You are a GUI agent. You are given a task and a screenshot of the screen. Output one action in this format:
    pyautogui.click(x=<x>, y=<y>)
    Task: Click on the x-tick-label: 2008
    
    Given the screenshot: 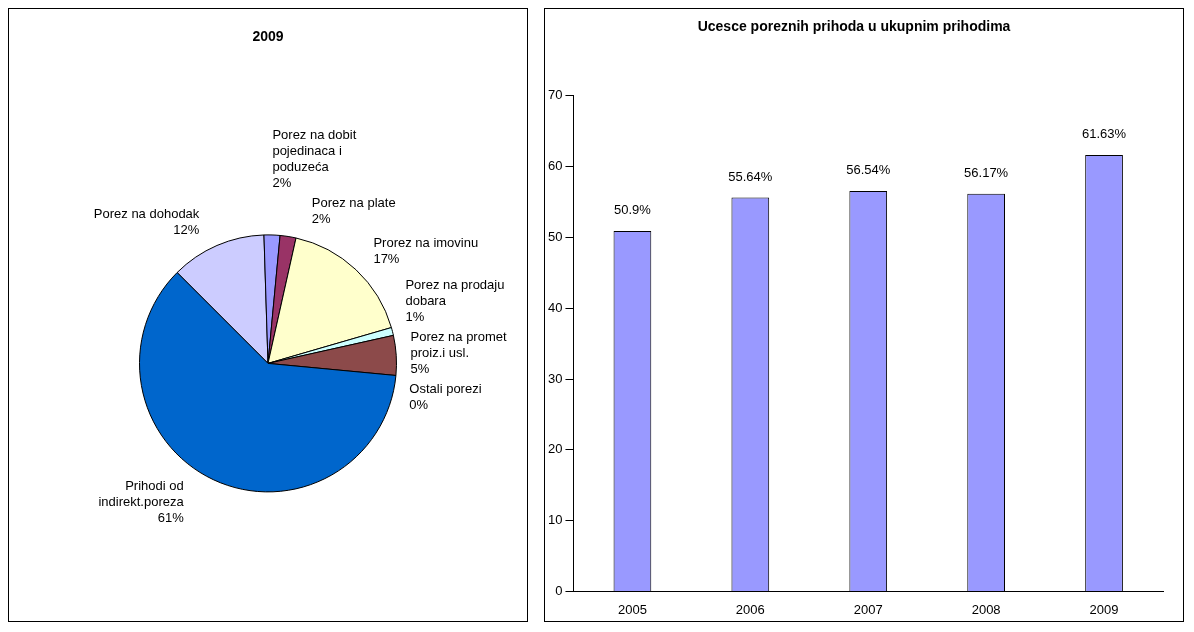 What is the action you would take?
    pyautogui.click(x=986, y=609)
    